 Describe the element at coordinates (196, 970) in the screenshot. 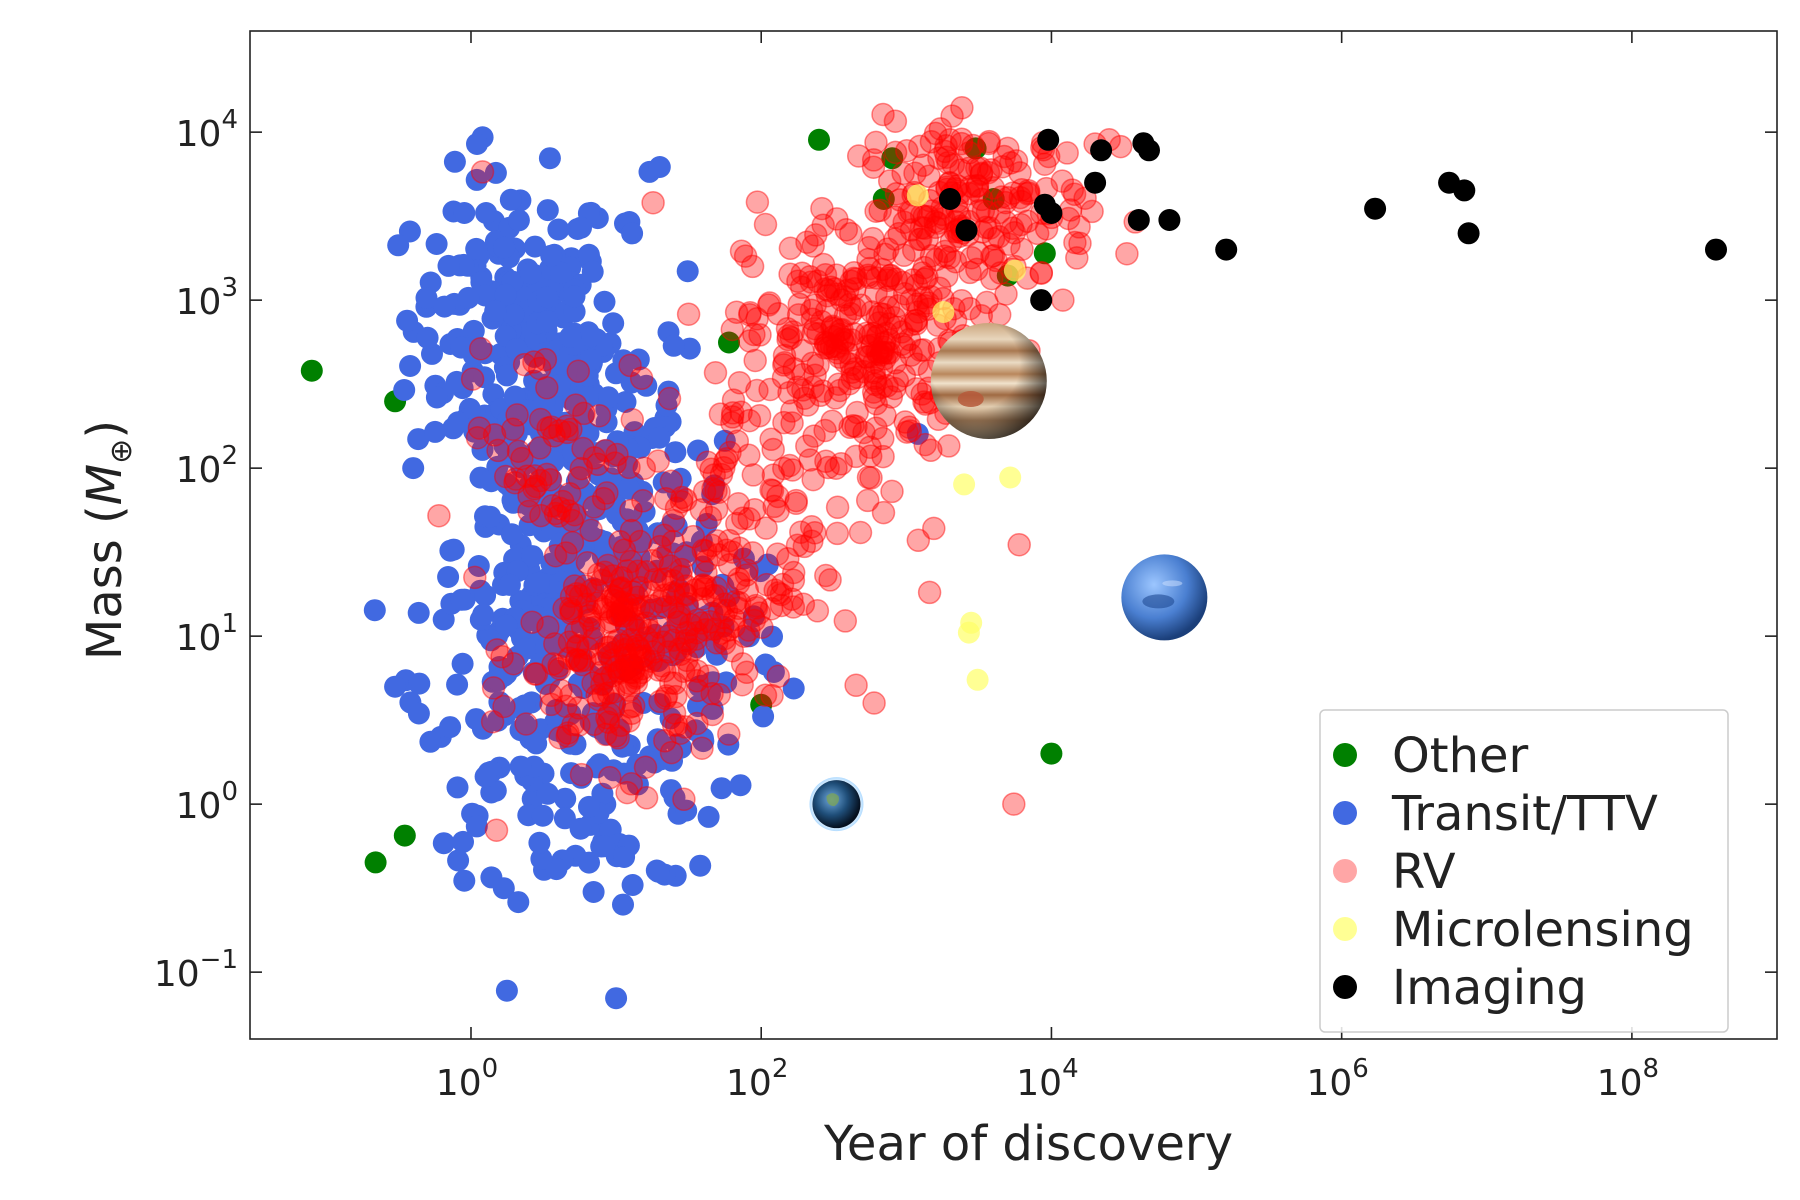

I see `y-tick-label: 10⁻¹` at that location.